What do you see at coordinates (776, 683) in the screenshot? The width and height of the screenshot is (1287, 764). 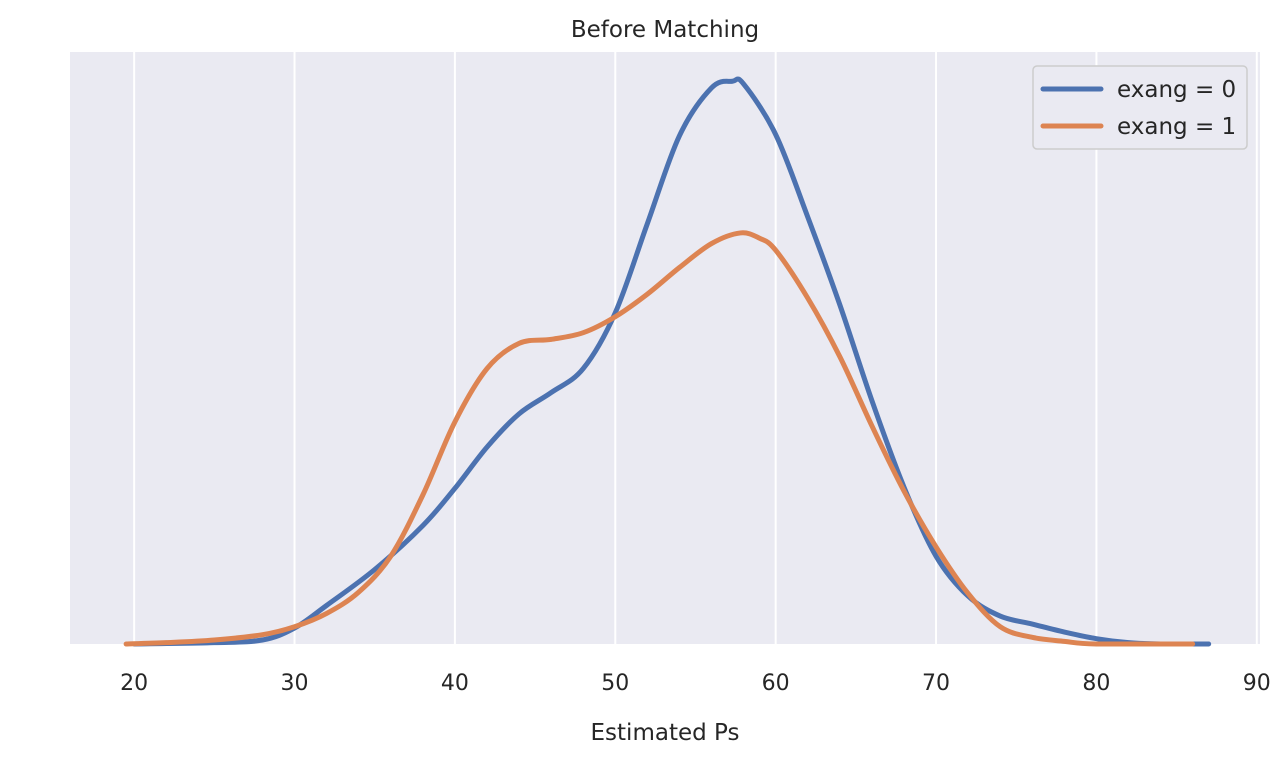 I see `x-tick-label-60: 60` at bounding box center [776, 683].